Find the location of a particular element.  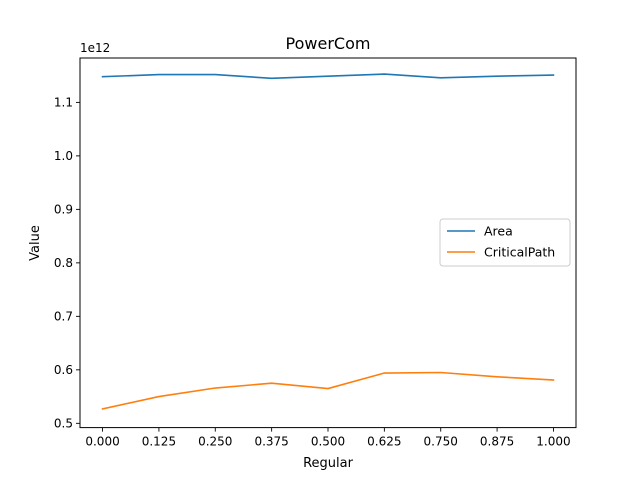

series-line-area is located at coordinates (328, 76).